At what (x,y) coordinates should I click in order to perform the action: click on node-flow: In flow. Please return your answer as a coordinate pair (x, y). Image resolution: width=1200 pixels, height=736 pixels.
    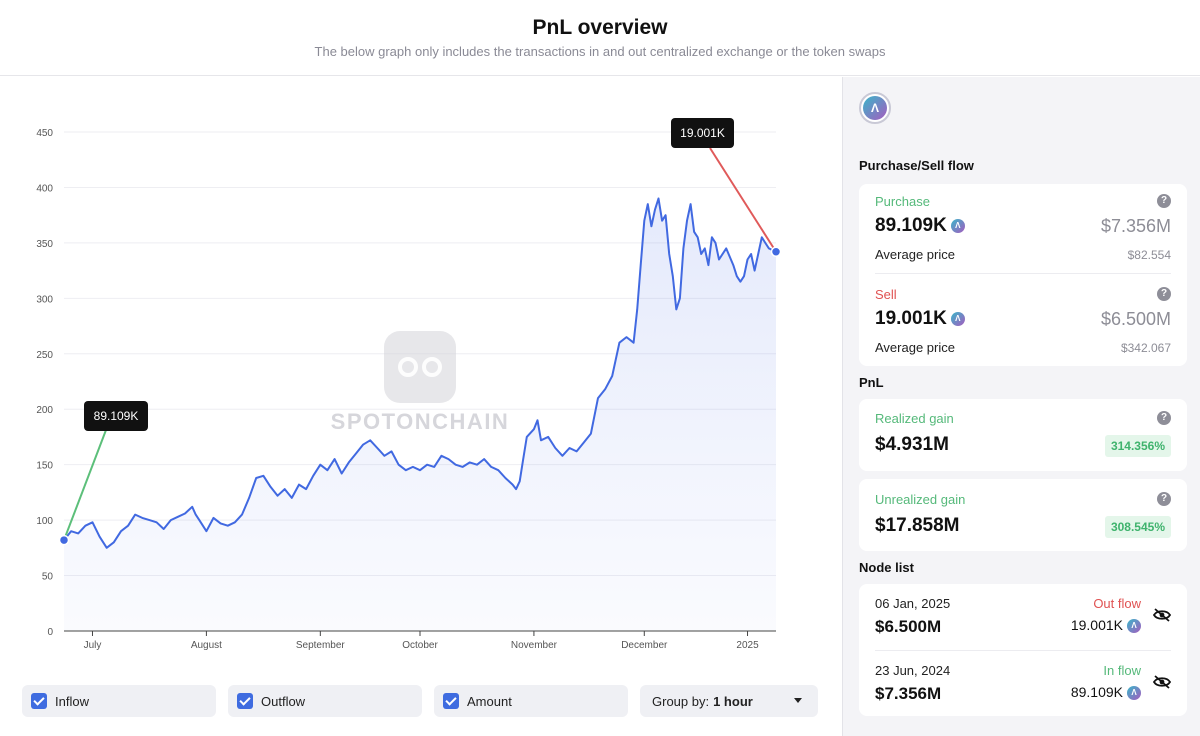
    Looking at the image, I should click on (1122, 670).